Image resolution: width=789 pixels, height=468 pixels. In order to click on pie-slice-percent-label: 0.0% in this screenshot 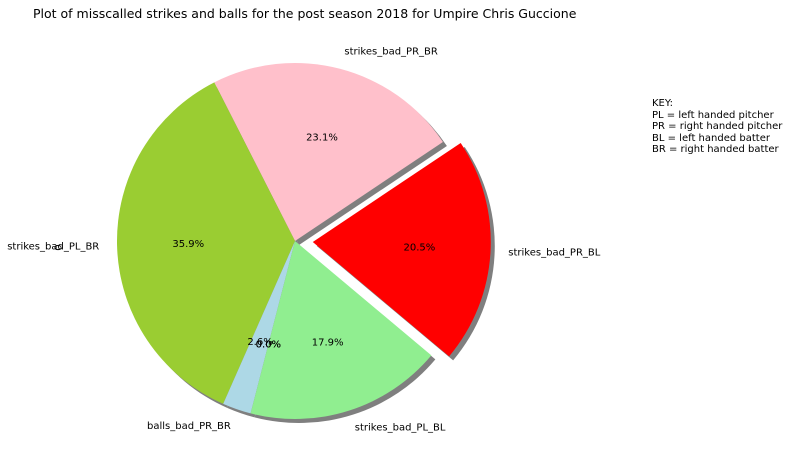, I will do `click(268, 344)`.